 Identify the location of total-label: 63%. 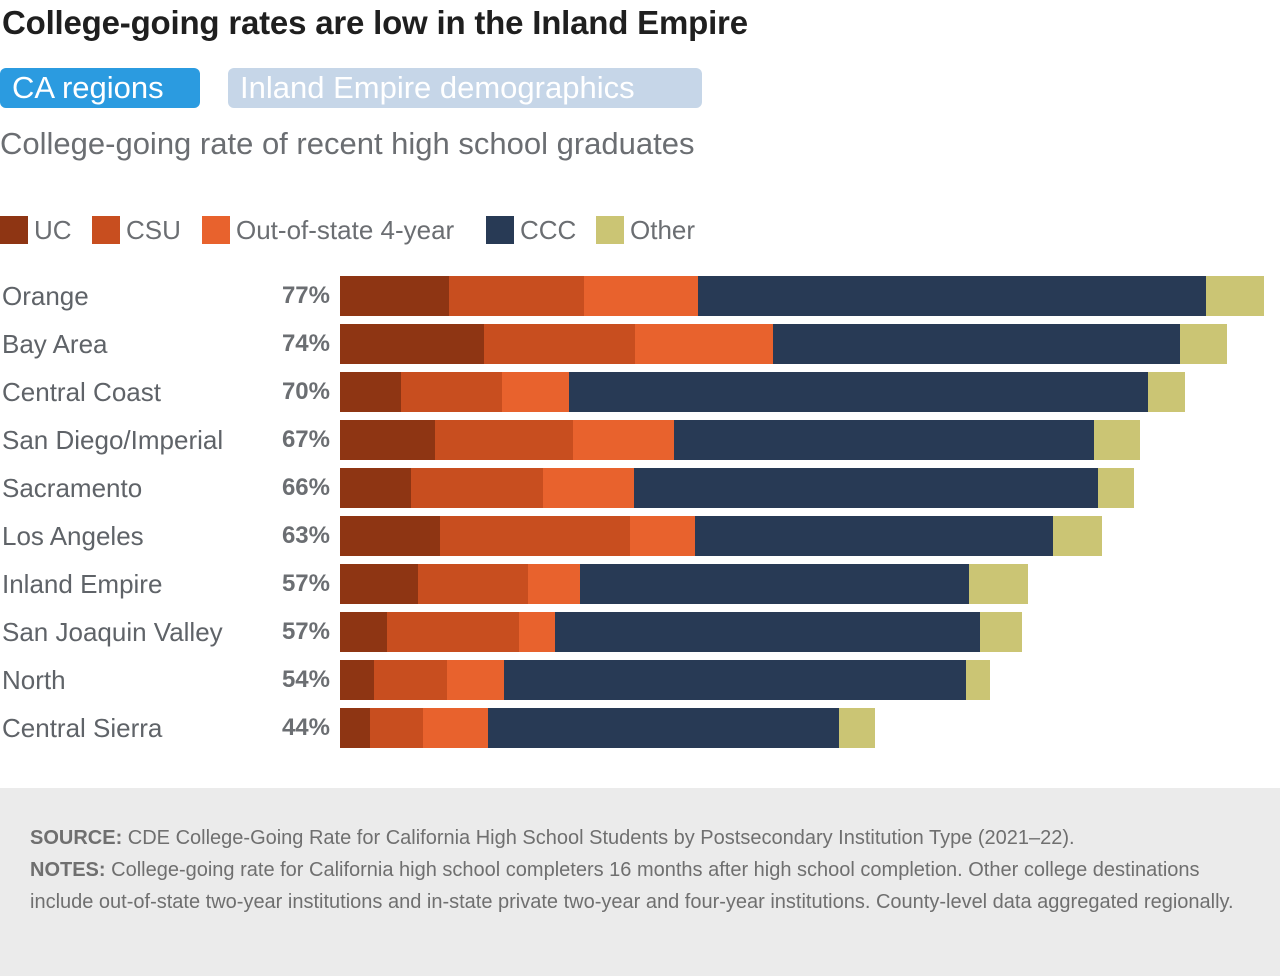
(305, 535).